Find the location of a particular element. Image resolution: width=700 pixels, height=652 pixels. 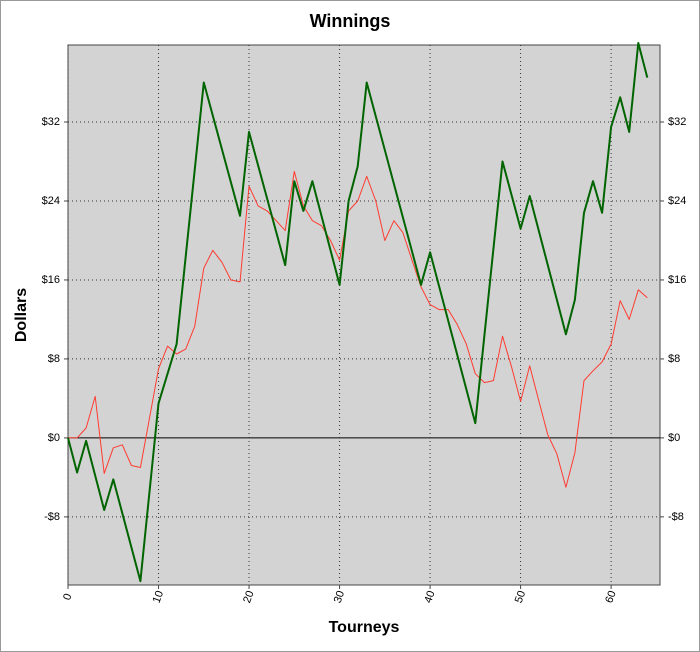

y-tick-label: -$8 is located at coordinates (52, 517).